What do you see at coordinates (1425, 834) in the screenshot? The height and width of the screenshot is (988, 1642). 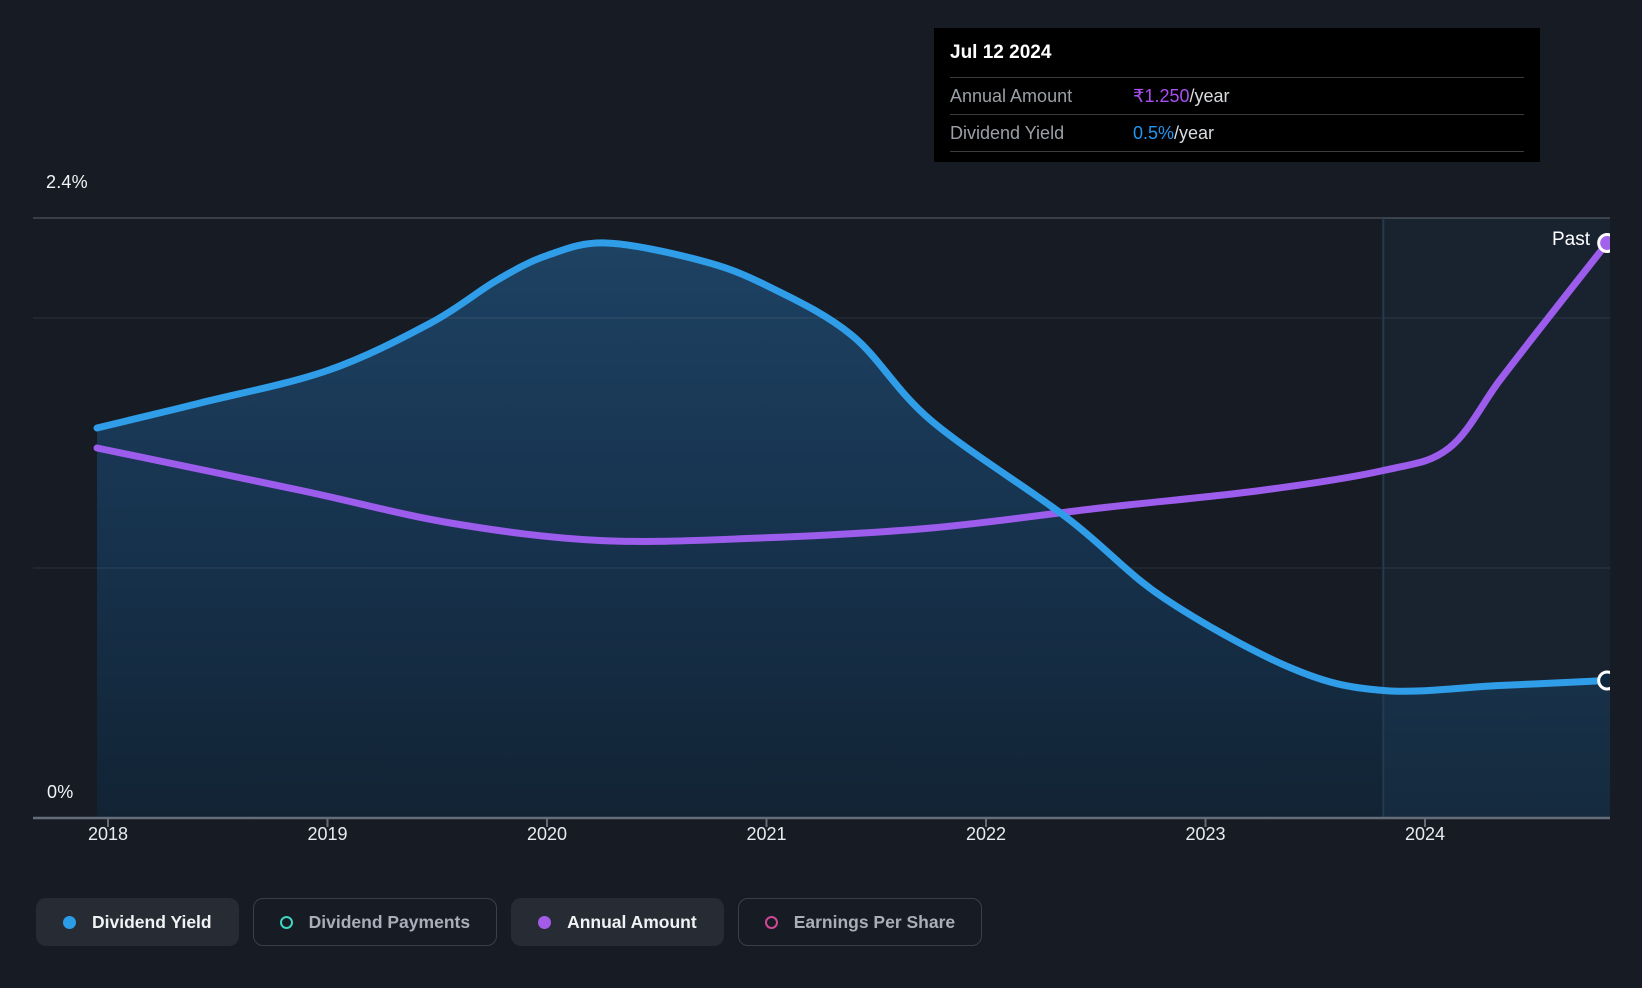 I see `x-axis-label-2024: 2024` at bounding box center [1425, 834].